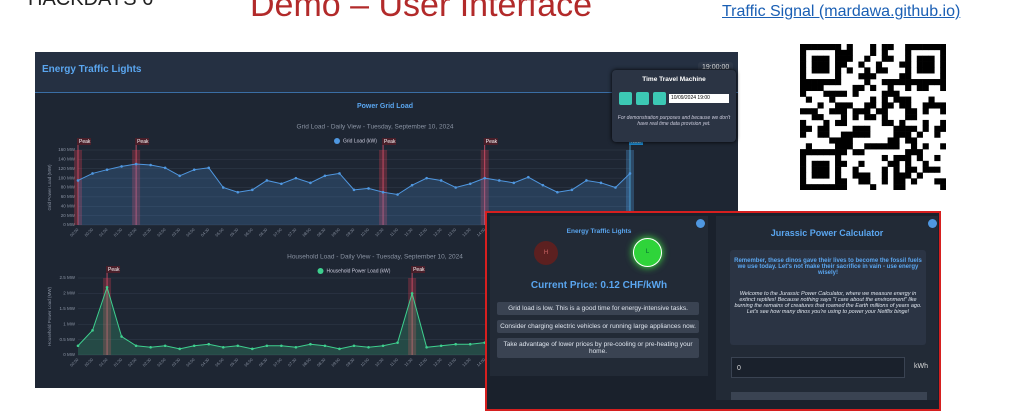 This screenshot has width=1024, height=411. Describe the element at coordinates (248, 361) in the screenshot. I see `x-tick-label: 06:00` at that location.